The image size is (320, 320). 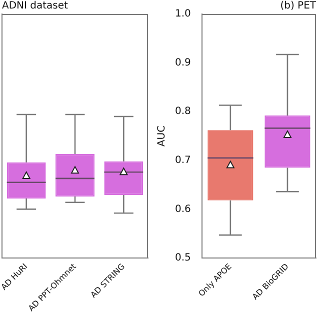 What do you see at coordinates (182, 14) in the screenshot?
I see `y-tick-label: 1.0` at bounding box center [182, 14].